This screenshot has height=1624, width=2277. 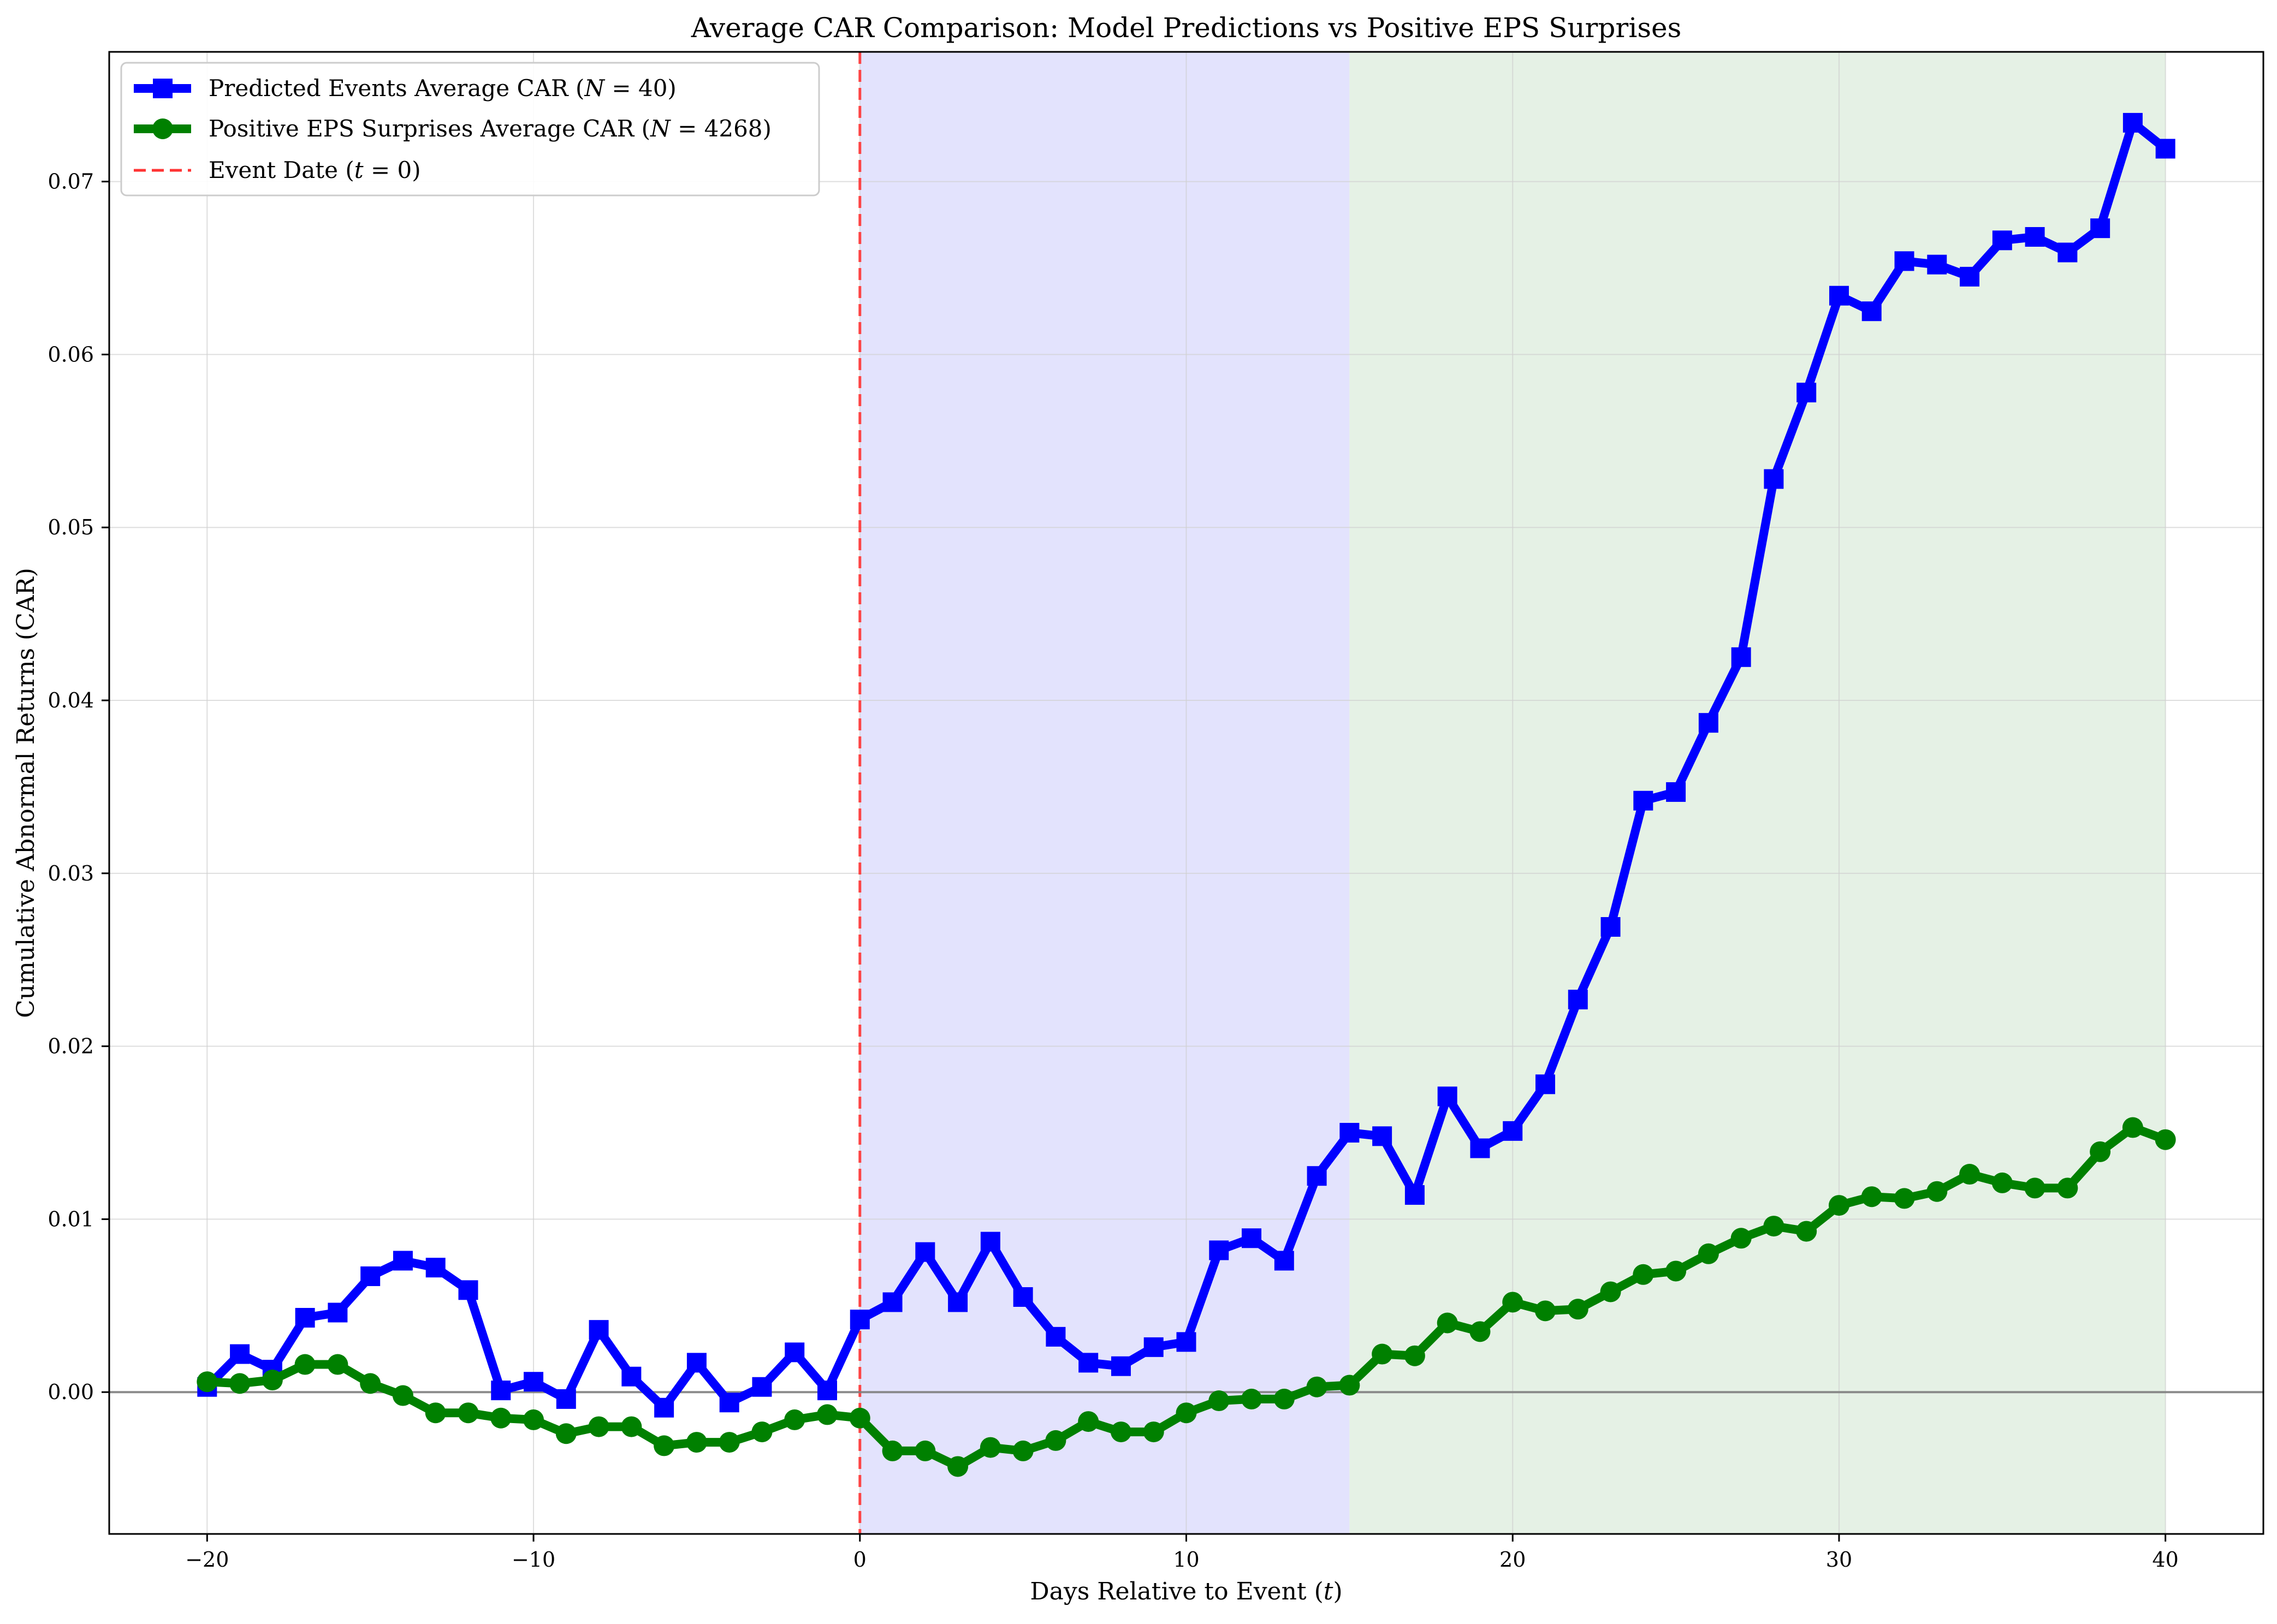 What do you see at coordinates (71, 873) in the screenshot?
I see `y-tick-label-3: 0.03` at bounding box center [71, 873].